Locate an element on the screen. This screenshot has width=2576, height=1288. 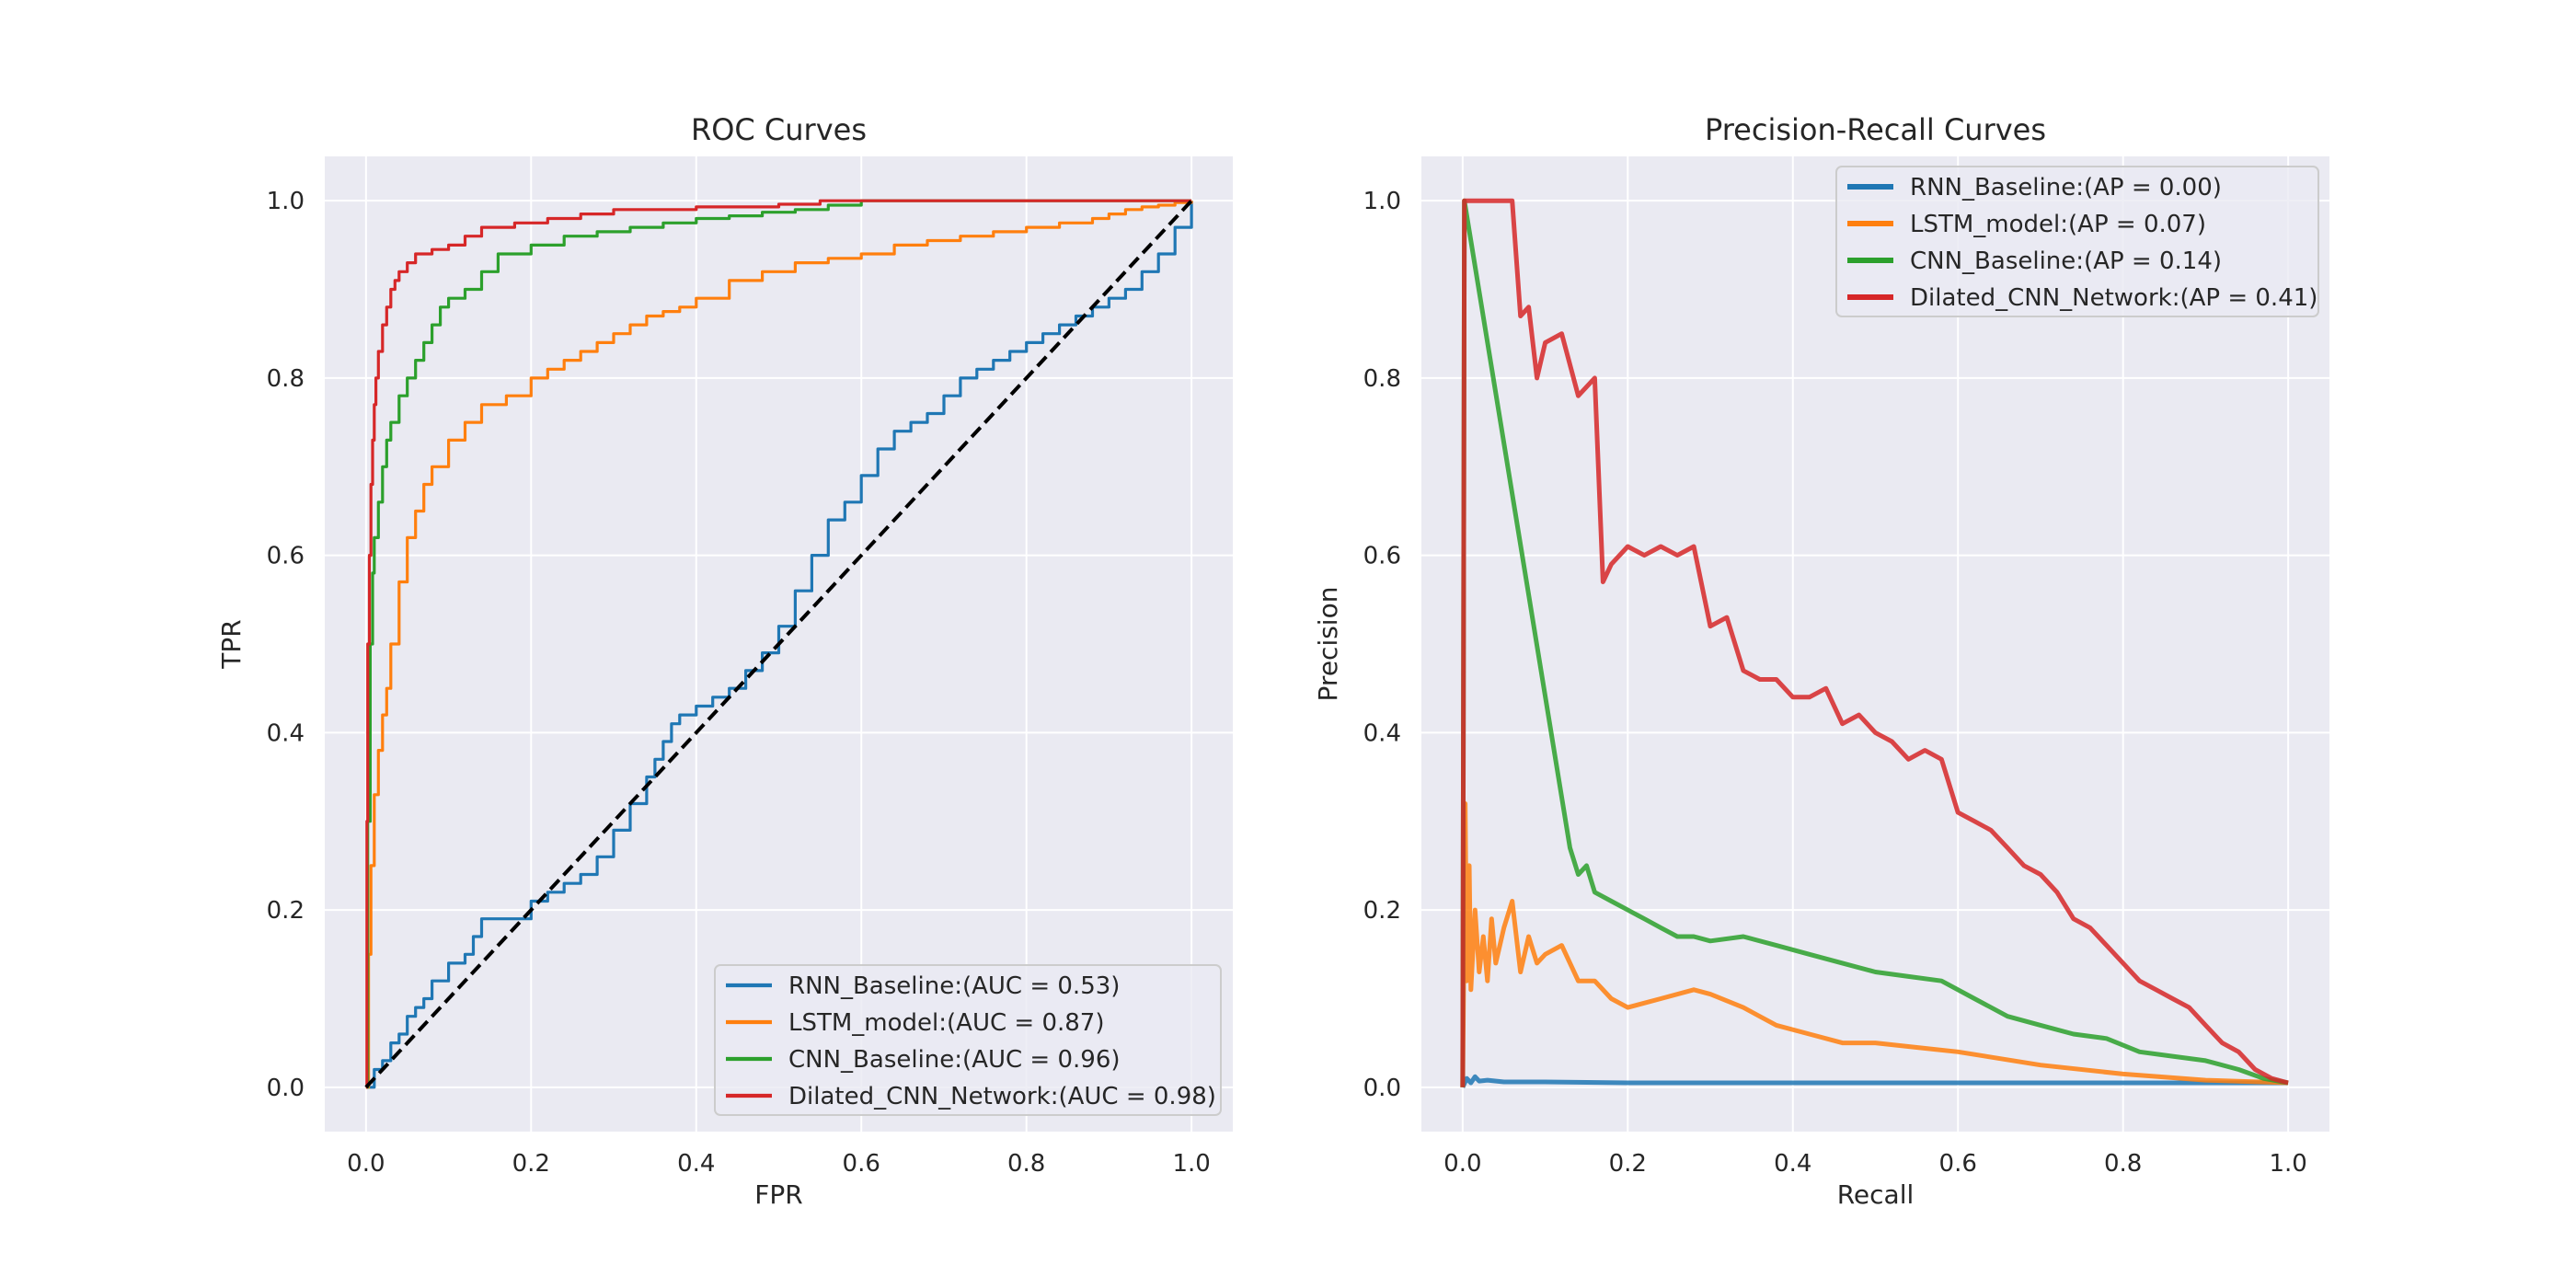
legend-label: RNN_Baseline:(AP = 0.00) is located at coordinates (2066, 187).